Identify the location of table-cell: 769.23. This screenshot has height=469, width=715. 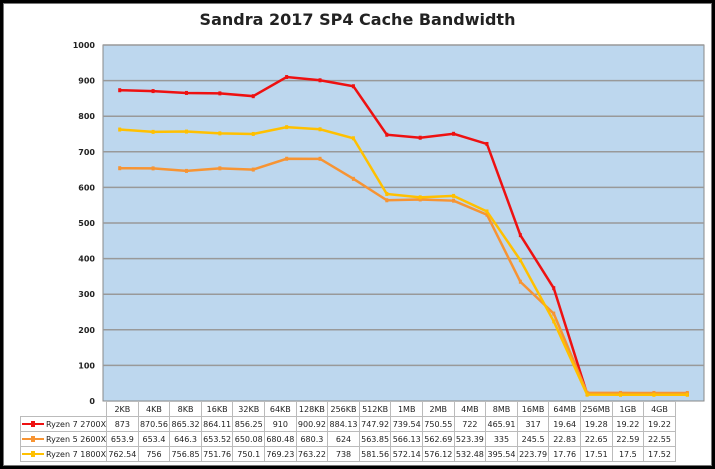
(280, 454).